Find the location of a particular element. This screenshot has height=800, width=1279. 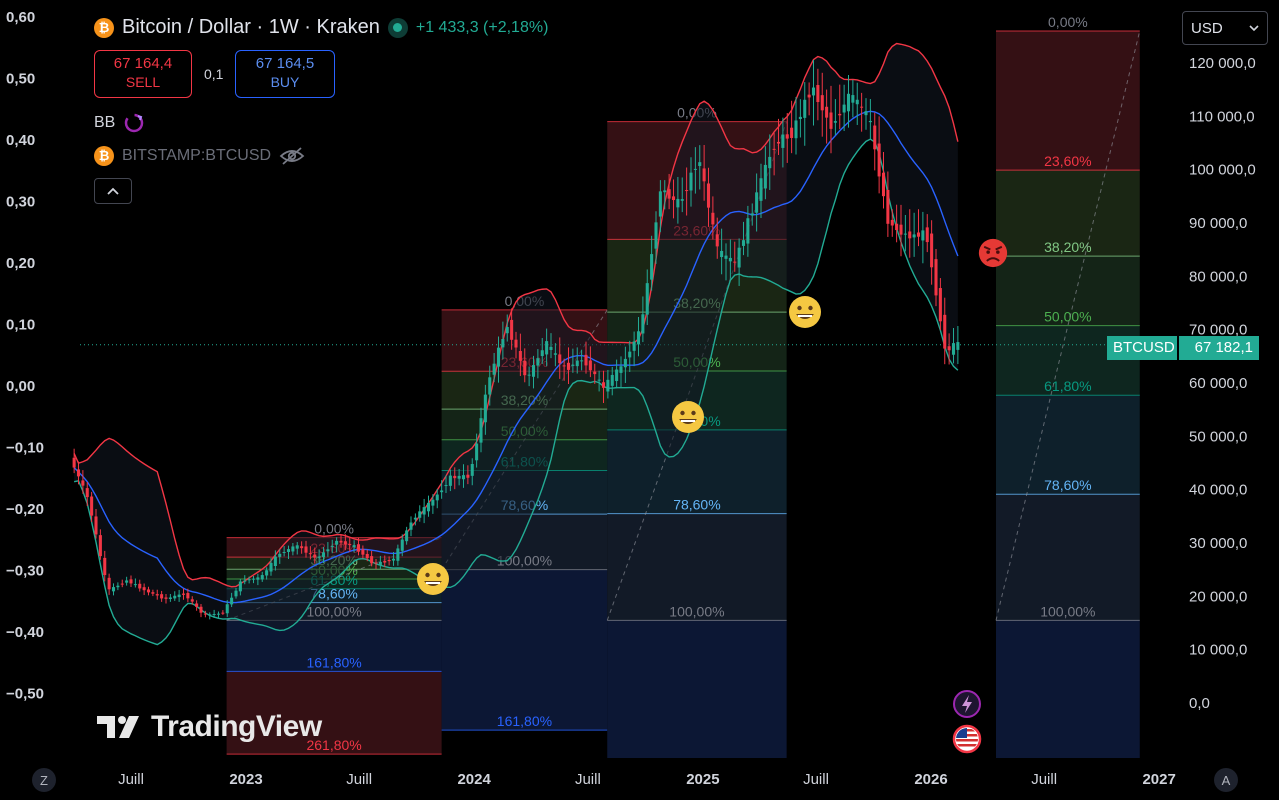

left-axis-tick-label: 0,20 is located at coordinates (20, 263).